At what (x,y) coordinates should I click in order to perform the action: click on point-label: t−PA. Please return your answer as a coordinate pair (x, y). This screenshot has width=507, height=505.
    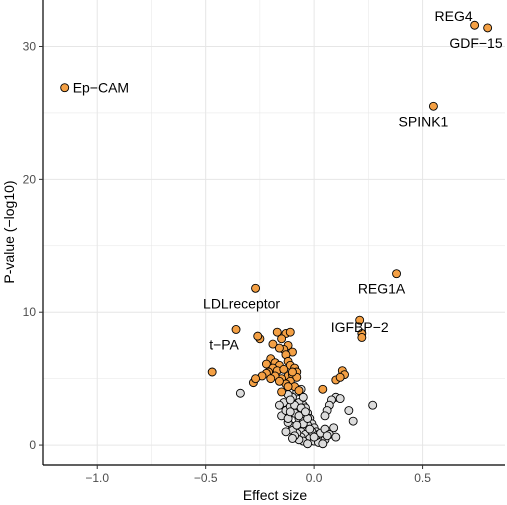
    Looking at the image, I should click on (224, 344).